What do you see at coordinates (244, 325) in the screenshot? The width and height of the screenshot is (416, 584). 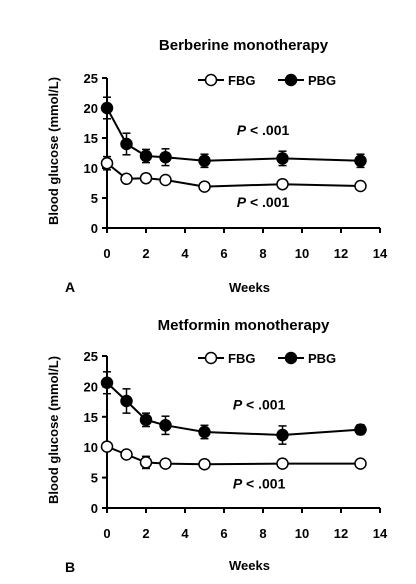 I see `chart-title: Metformin monotherapy` at bounding box center [244, 325].